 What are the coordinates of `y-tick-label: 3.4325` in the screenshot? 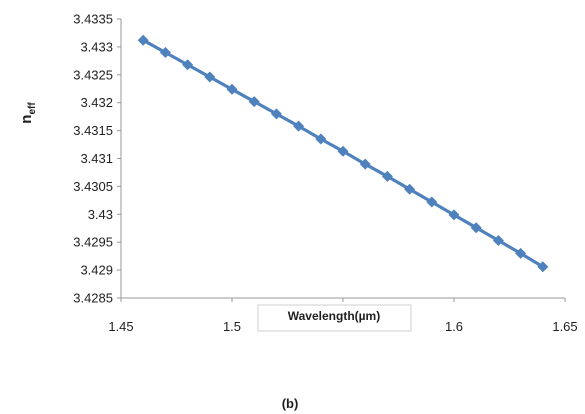 It's located at (93, 74).